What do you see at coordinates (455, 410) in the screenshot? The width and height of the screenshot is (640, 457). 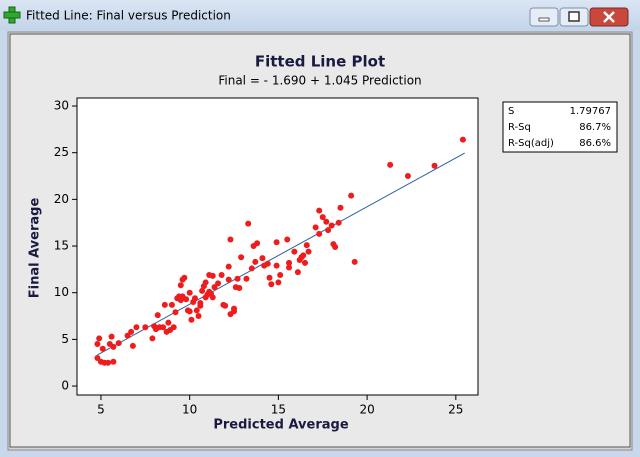 I see `x-tick-label: 25` at bounding box center [455, 410].